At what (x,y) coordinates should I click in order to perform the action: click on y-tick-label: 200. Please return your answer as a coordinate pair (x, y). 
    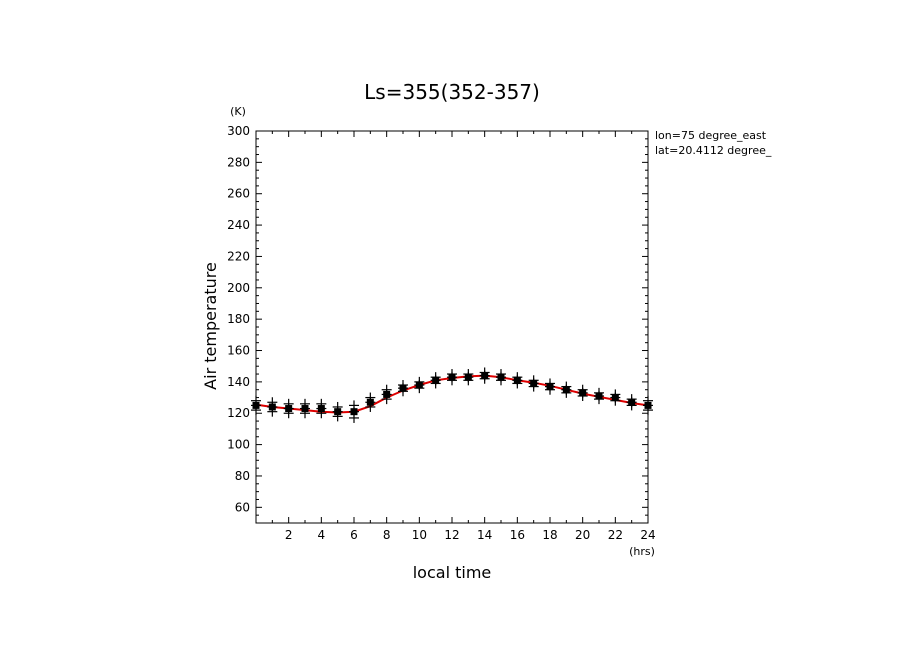
    Looking at the image, I should click on (238, 288).